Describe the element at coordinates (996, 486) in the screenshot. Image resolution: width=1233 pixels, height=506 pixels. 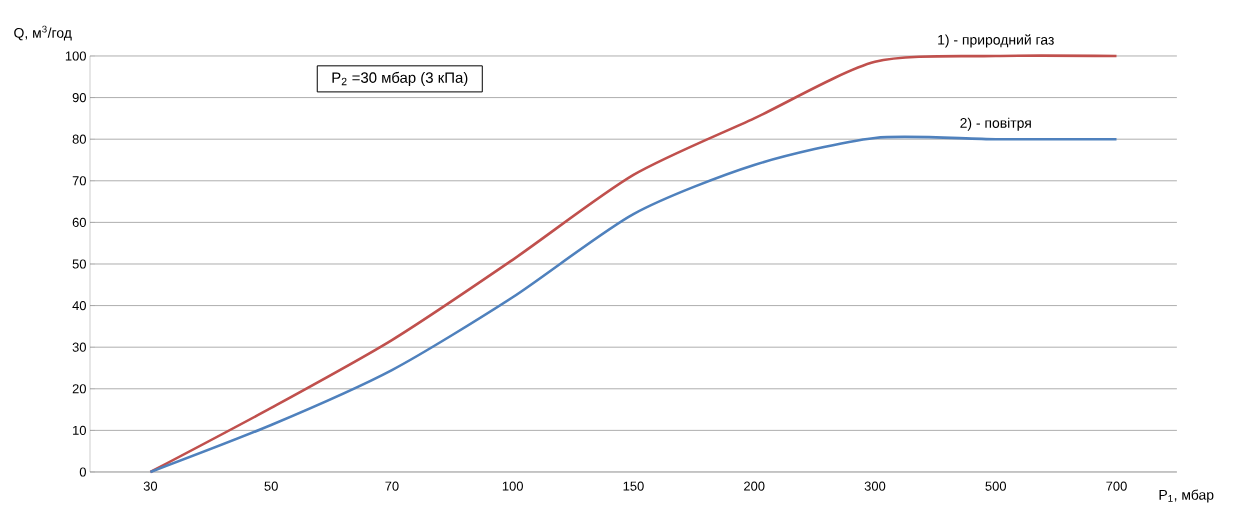
I see `x-tick-label: 500` at that location.